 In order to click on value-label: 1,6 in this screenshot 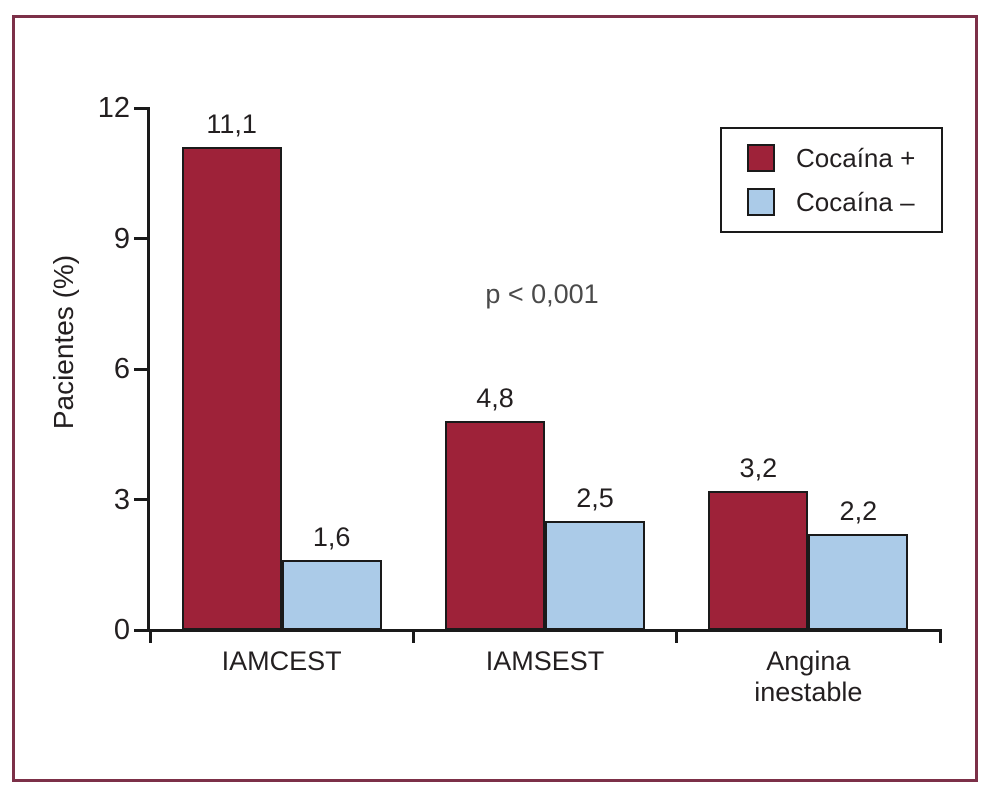, I will do `click(331, 537)`.